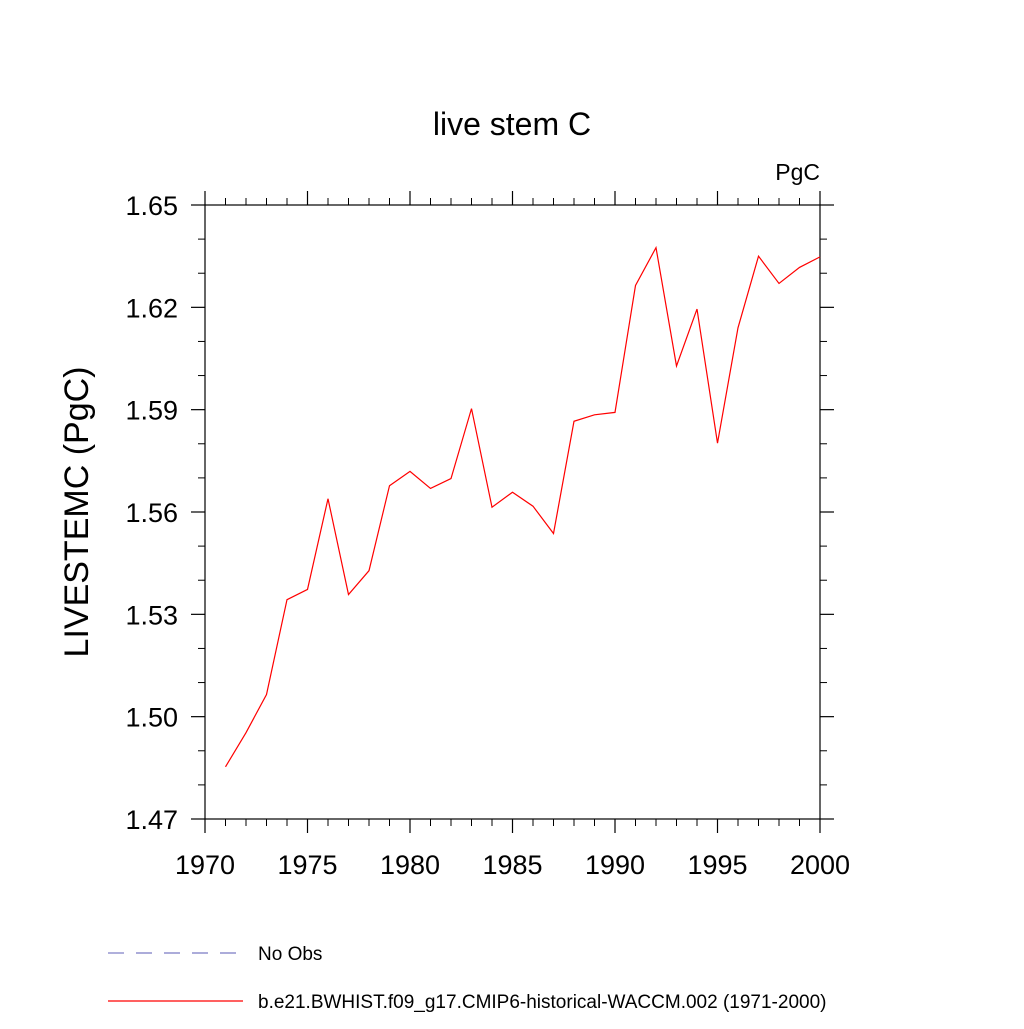 The height and width of the screenshot is (1029, 1024). Describe the element at coordinates (512, 865) in the screenshot. I see `x-tick-label: 1985` at that location.